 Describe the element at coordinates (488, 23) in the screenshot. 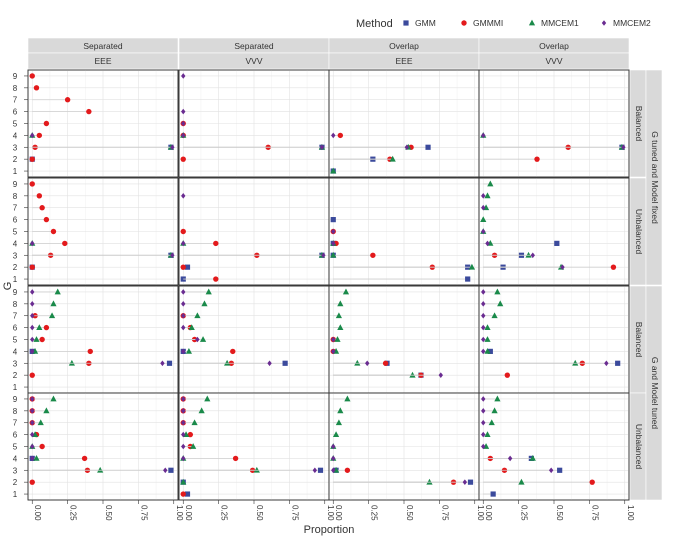

I see `legend-label-gmmmi: GMMMI` at that location.